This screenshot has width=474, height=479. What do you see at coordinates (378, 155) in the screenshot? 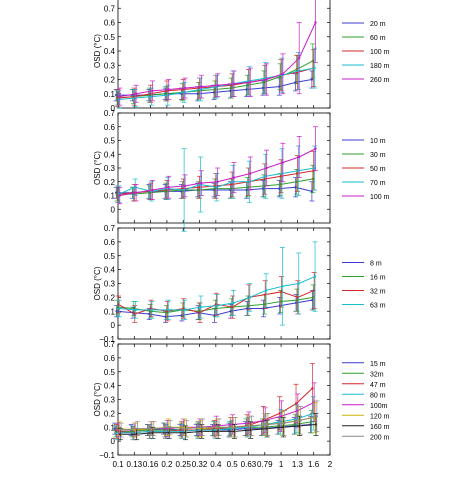
I see `legend-label: 30 m` at bounding box center [378, 155].